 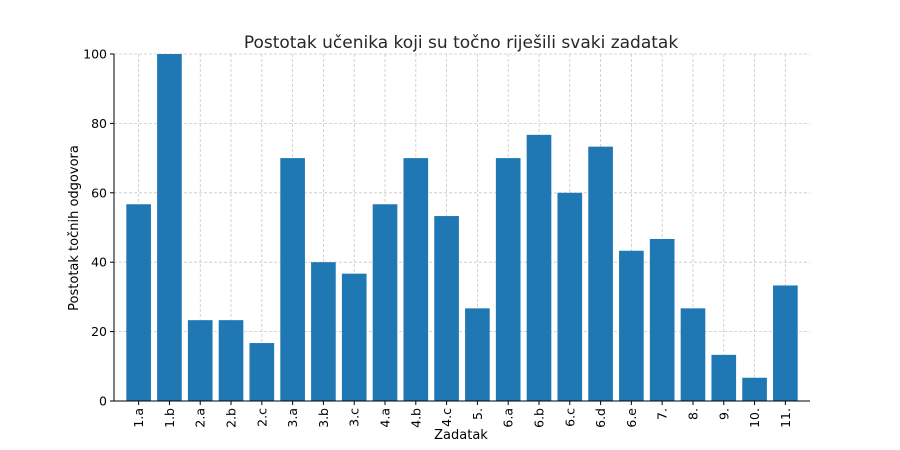 I want to click on x-tick-label: 8., so click(x=692, y=414).